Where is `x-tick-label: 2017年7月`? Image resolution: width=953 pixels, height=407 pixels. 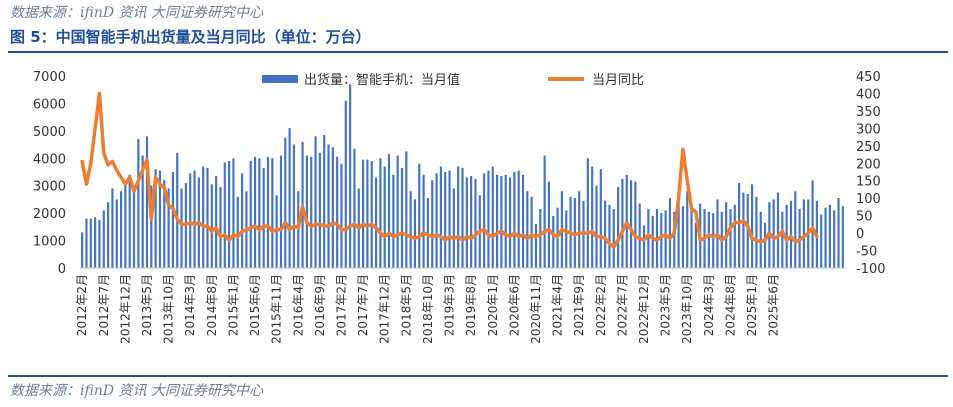 x-tick-label: 2017年7月 is located at coordinates (363, 305).